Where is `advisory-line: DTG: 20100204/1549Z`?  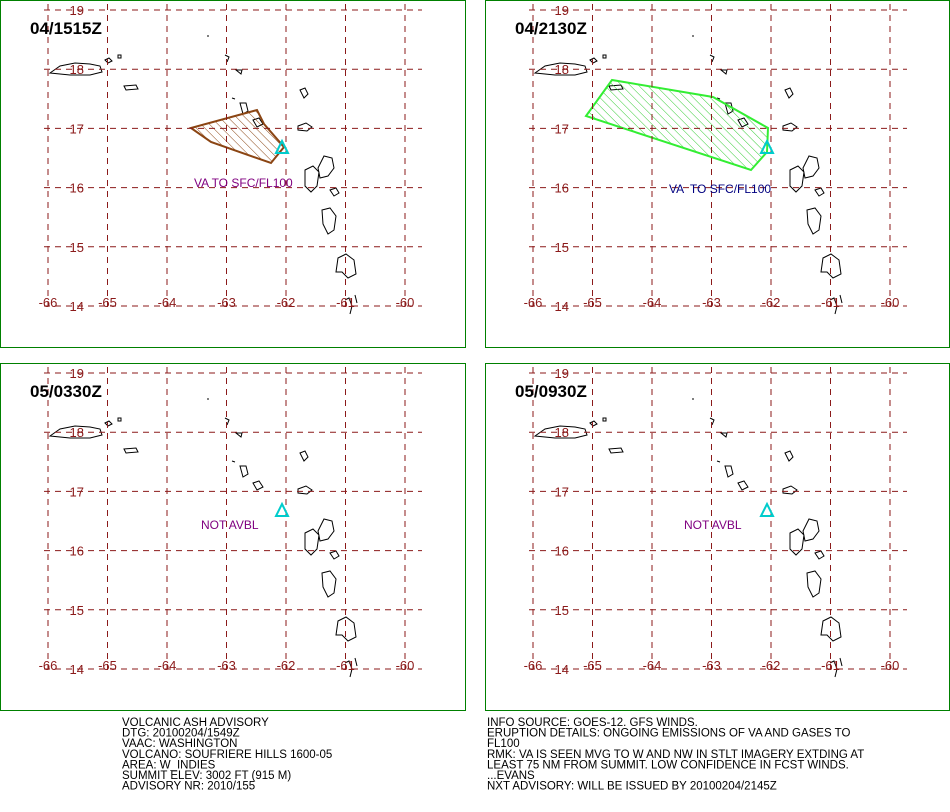
advisory-line: DTG: 20100204/1549Z is located at coordinates (181, 734).